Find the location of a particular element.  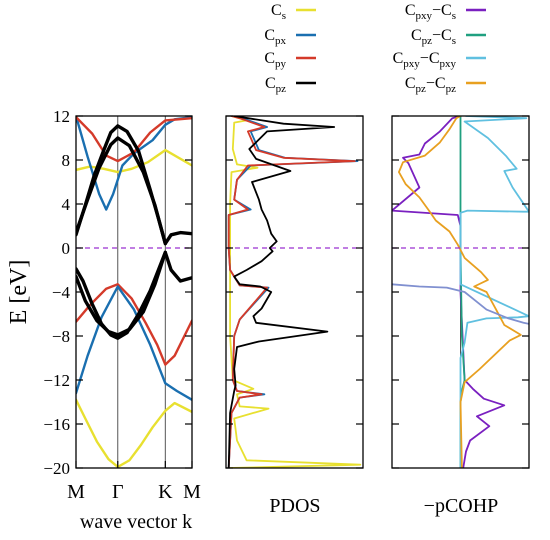

y-tick-label: −4 is located at coordinates (61, 292).